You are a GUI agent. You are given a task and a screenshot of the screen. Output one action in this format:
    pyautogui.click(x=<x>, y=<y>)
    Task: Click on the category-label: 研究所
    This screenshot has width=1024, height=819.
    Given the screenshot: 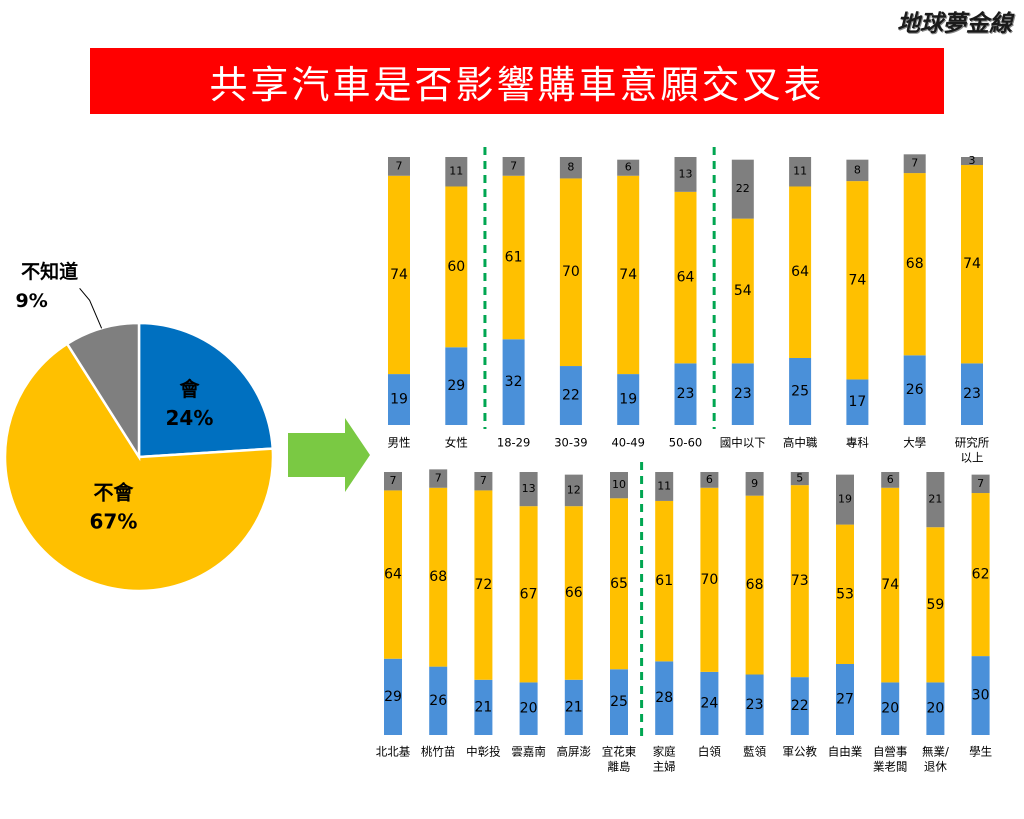 What is the action you would take?
    pyautogui.click(x=972, y=443)
    